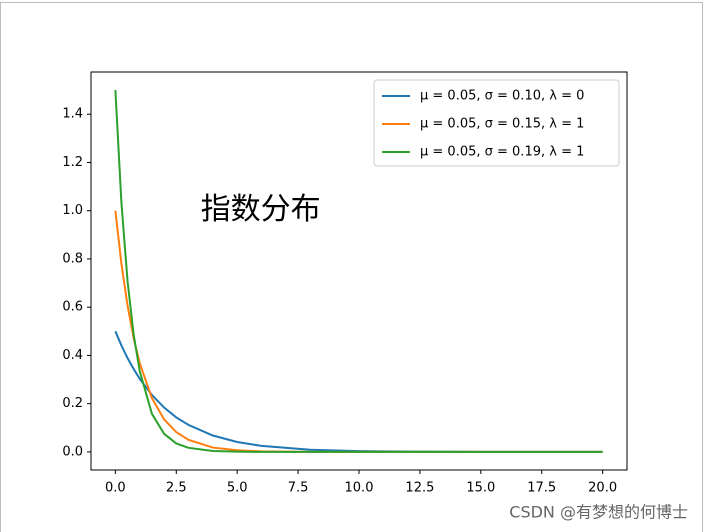 The width and height of the screenshot is (704, 532). I want to click on legend-label: μ = 0.05, σ = 0.19, λ = 1, so click(502, 152).